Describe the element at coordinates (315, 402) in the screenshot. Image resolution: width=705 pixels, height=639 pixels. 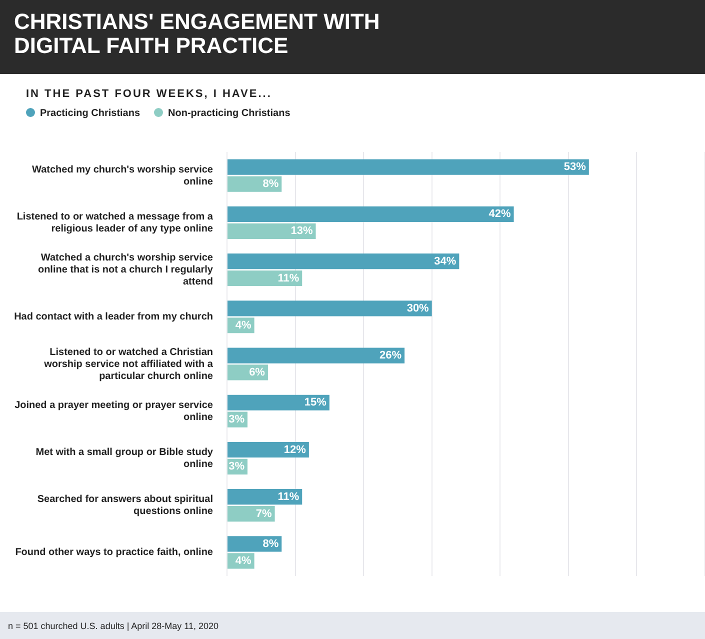
I see `data-label: 15%` at that location.